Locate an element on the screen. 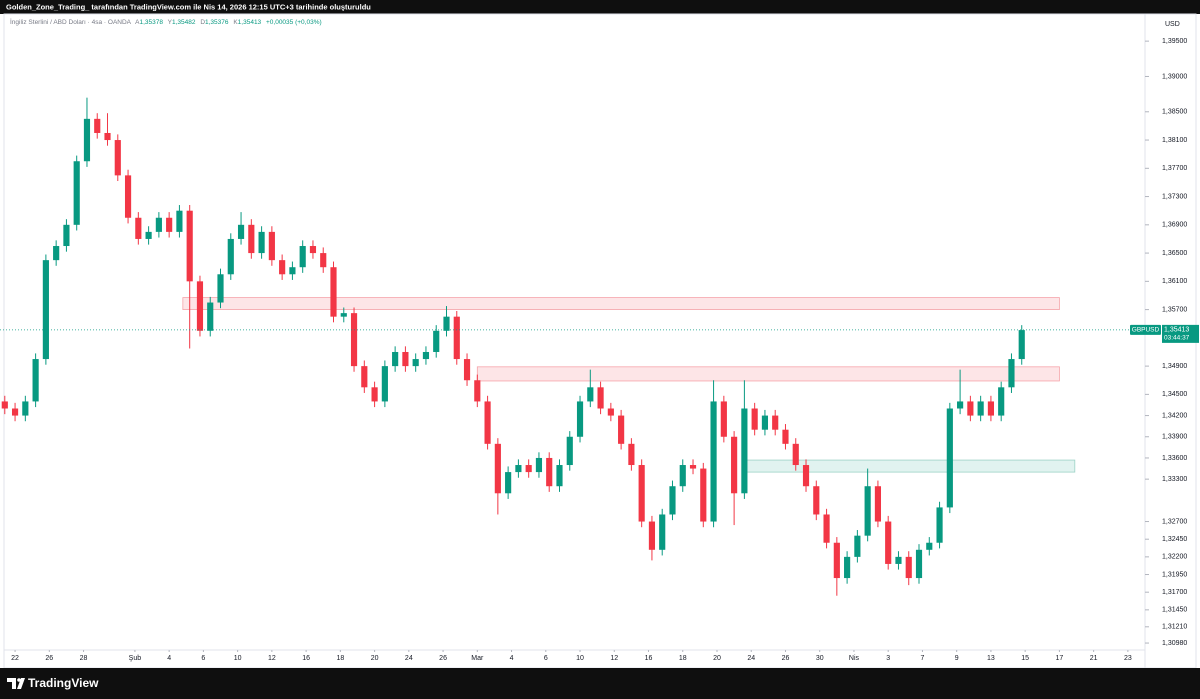 The height and width of the screenshot is (699, 1200). footer-logo is located at coordinates (16, 683).